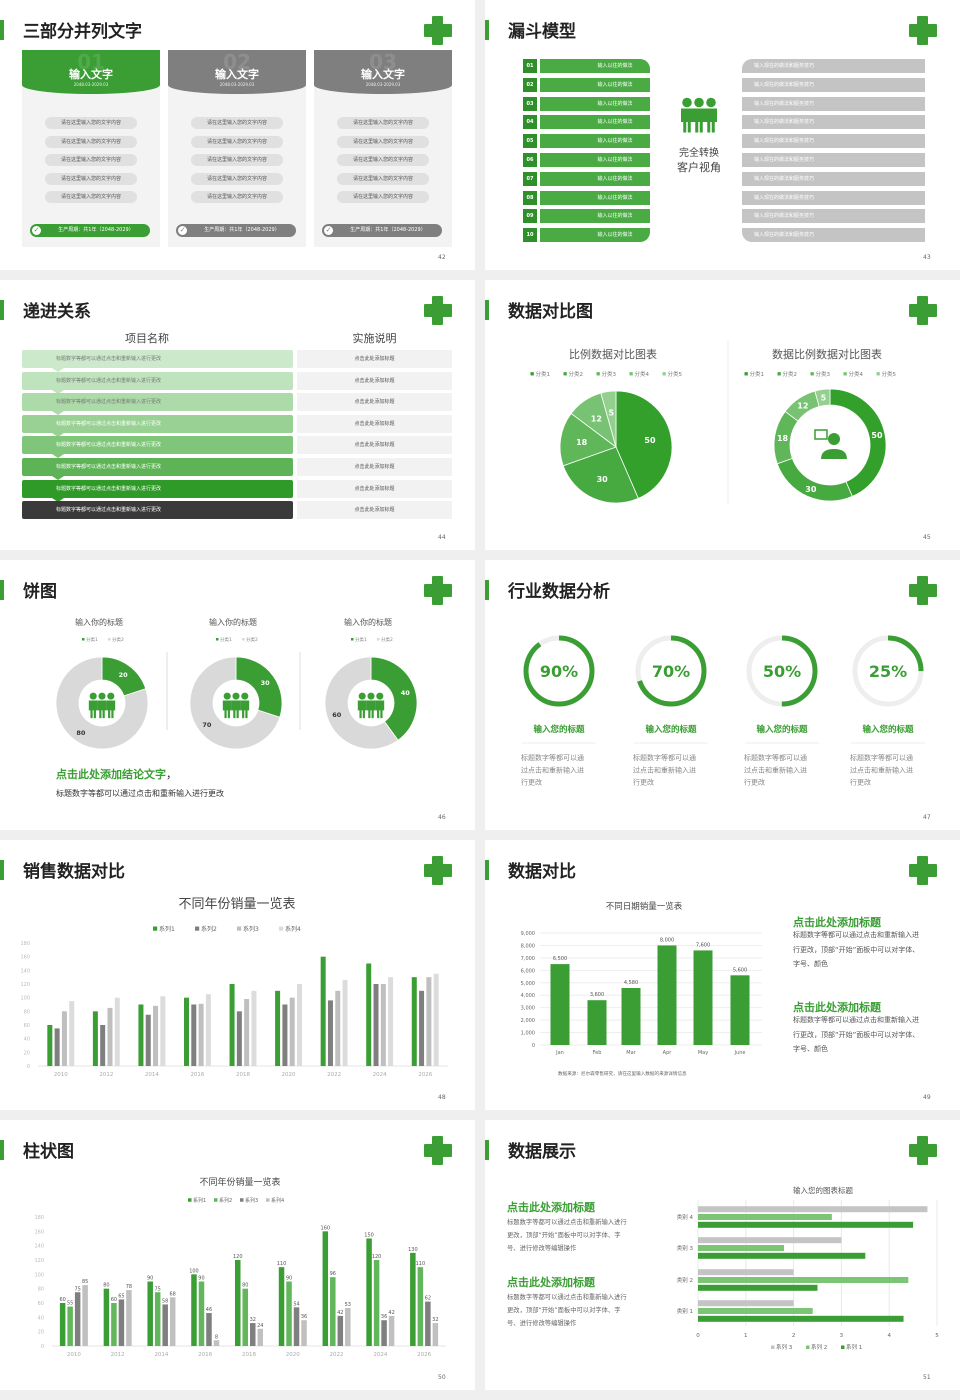 This screenshot has height=1400, width=960. Describe the element at coordinates (622, 1073) in the screenshot. I see `data-source-note: 数据来源：尼尔森零售研究，请在这里输入数据的来源详情信息` at that location.